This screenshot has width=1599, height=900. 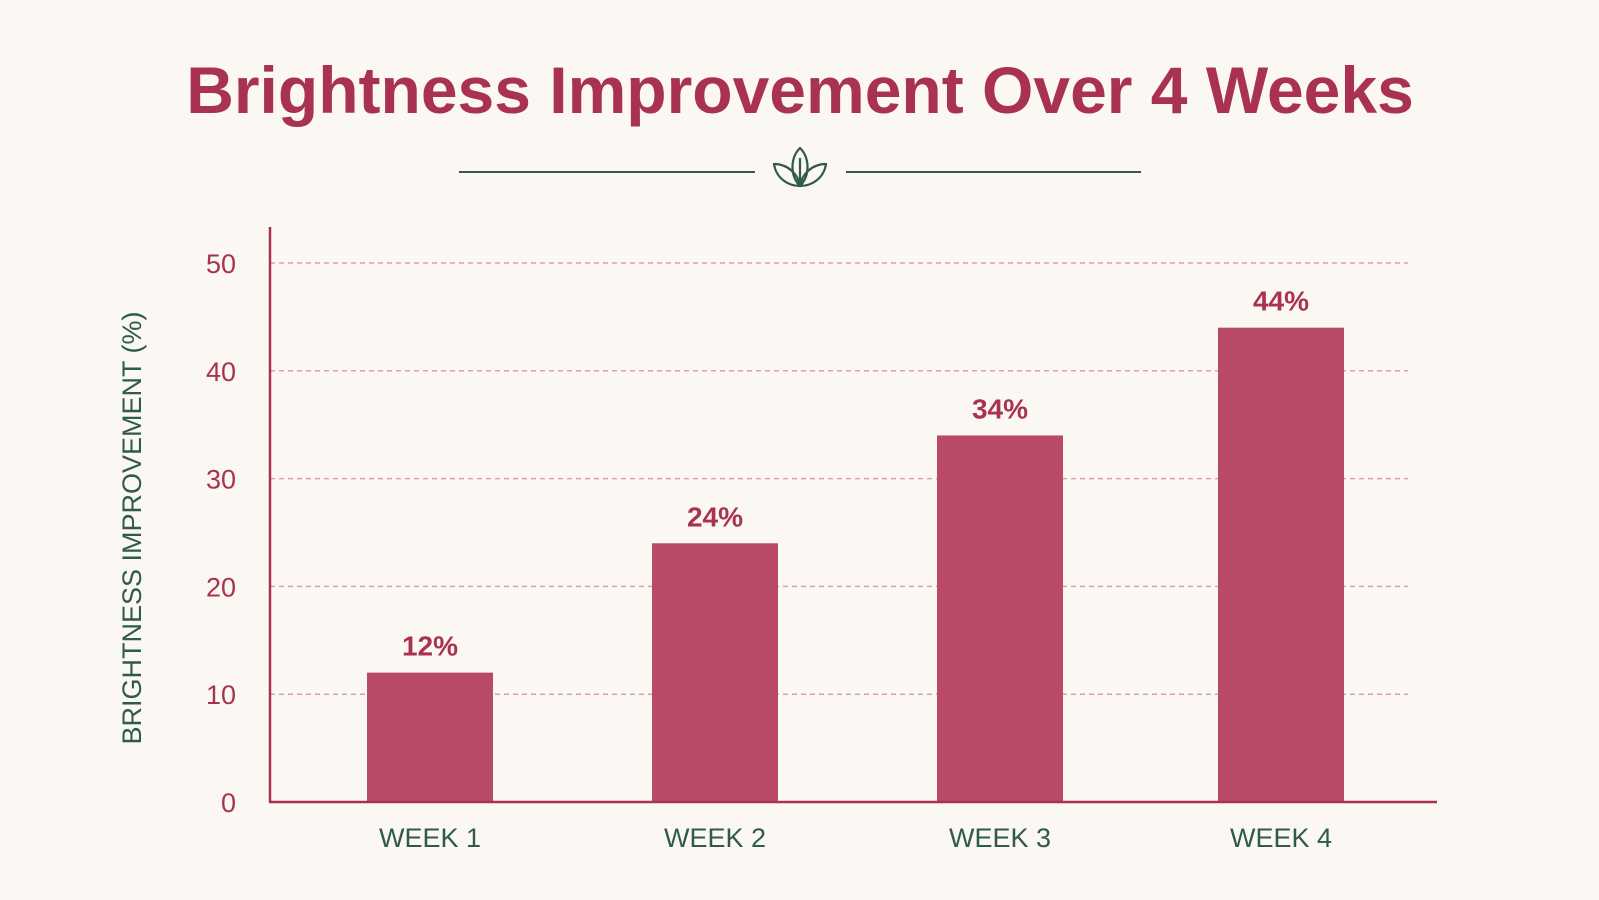 What do you see at coordinates (1000, 838) in the screenshot?
I see `x-tick-label: WEEK 3` at bounding box center [1000, 838].